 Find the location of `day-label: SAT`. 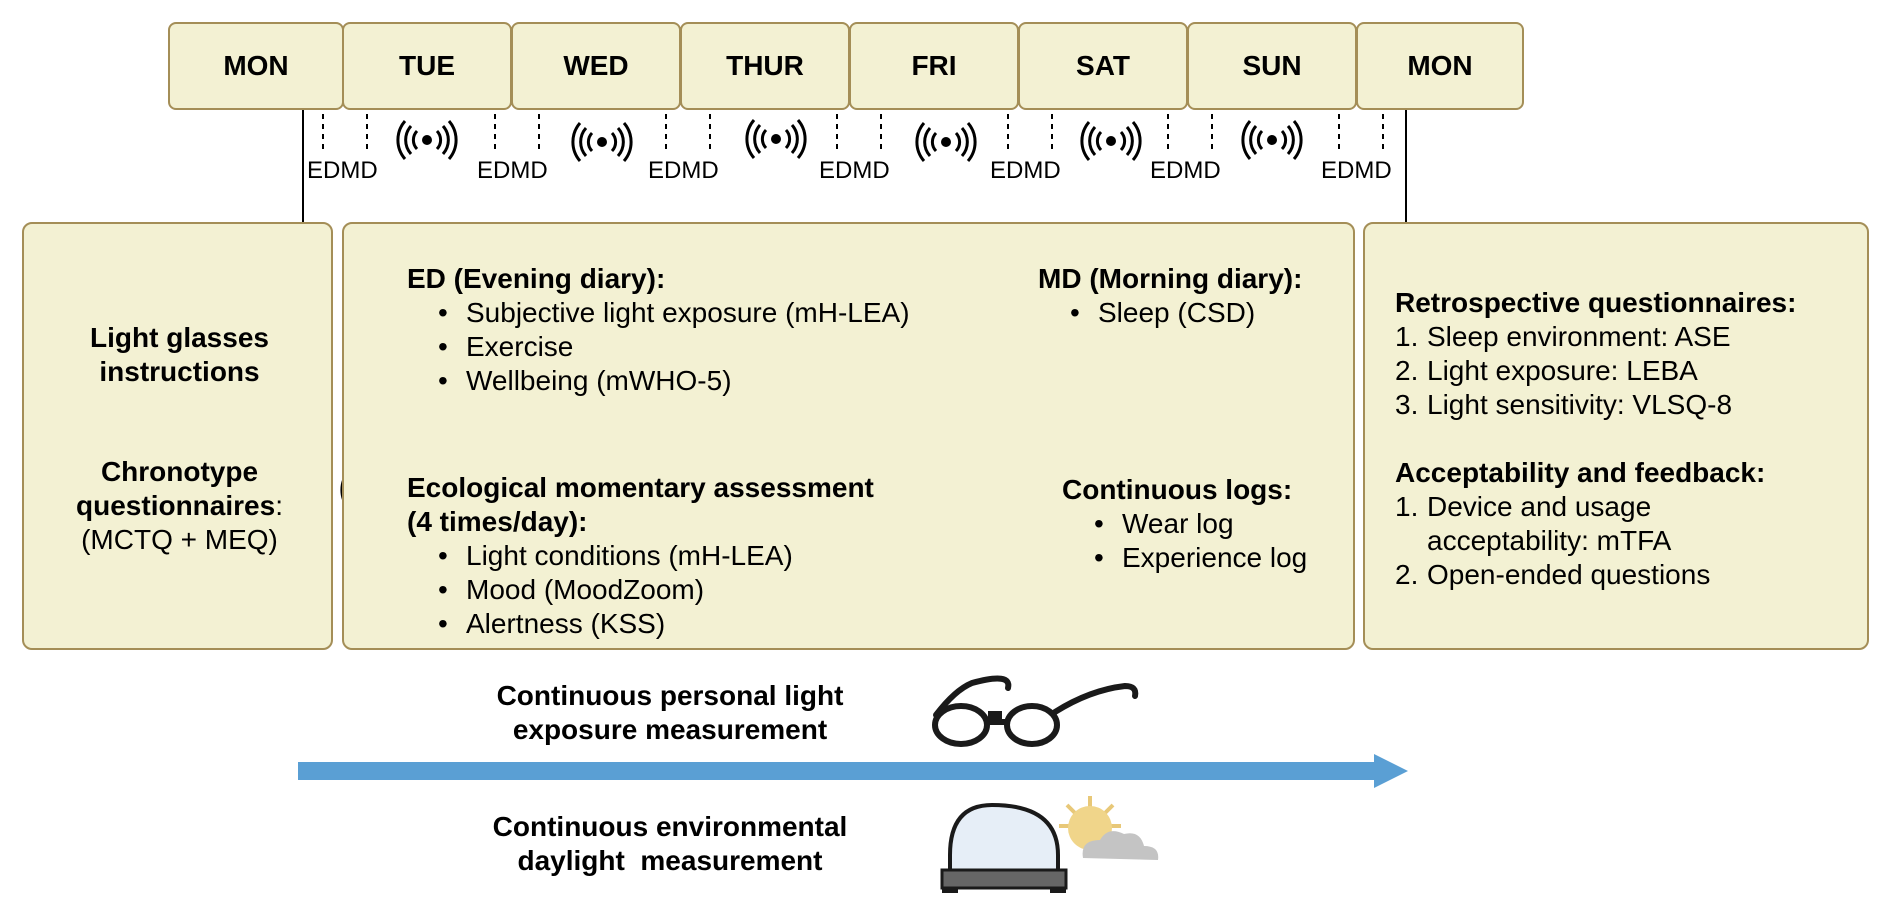

day-label: SAT is located at coordinates (1103, 65).